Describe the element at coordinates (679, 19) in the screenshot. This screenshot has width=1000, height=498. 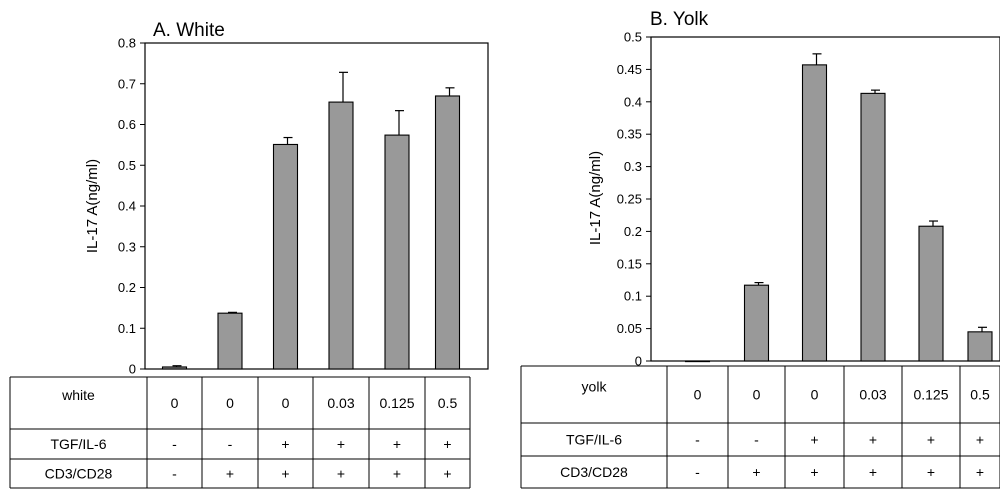
I see `panel-title: B. Yolk` at that location.